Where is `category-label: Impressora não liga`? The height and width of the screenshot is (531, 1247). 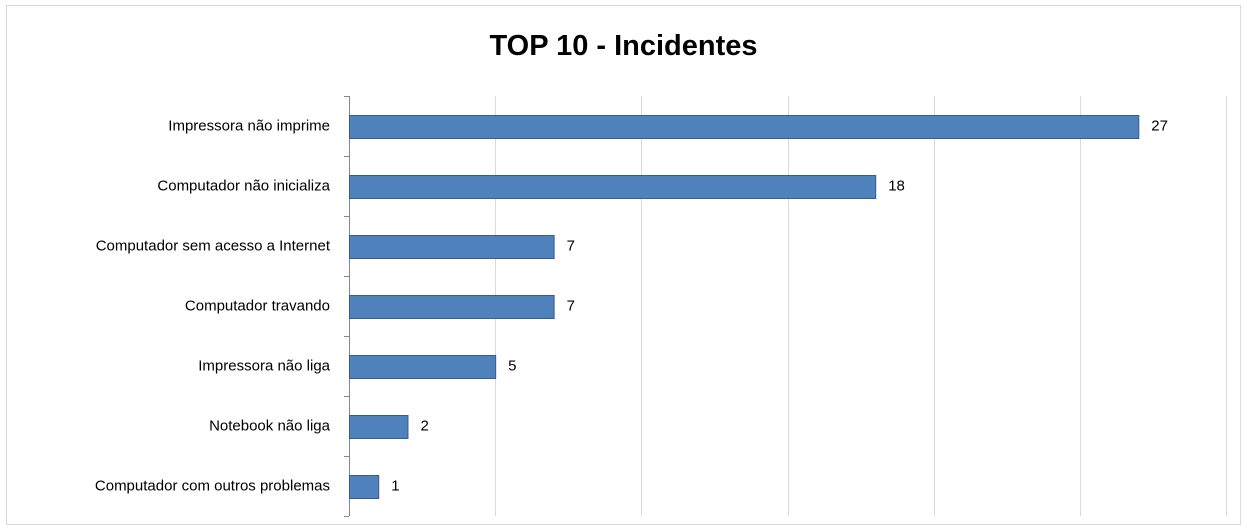
category-label: Impressora não liga is located at coordinates (264, 366).